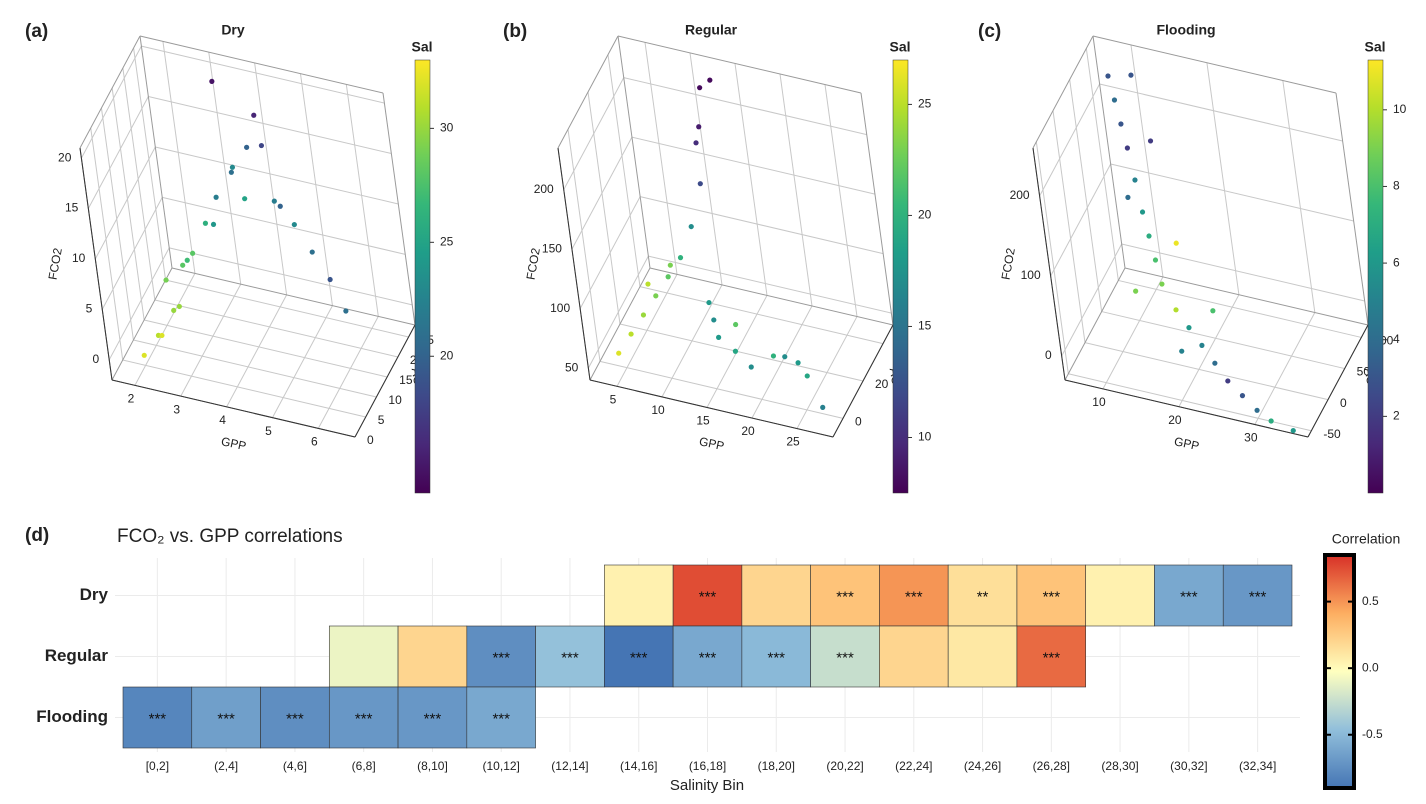 The height and width of the screenshot is (804, 1426). Describe the element at coordinates (925, 326) in the screenshot. I see `colorbar-tick-label: 15` at that location.